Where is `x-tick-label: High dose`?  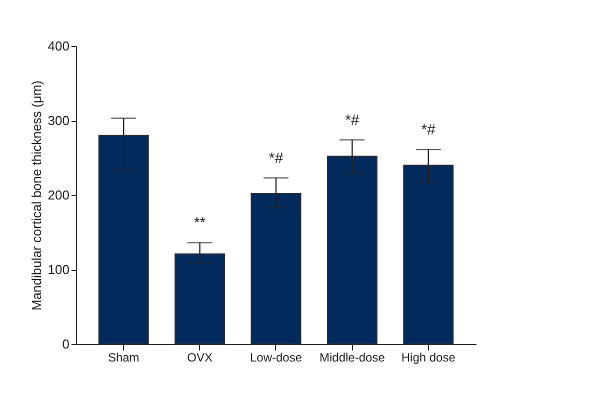
x-tick-label: High dose is located at coordinates (428, 357).